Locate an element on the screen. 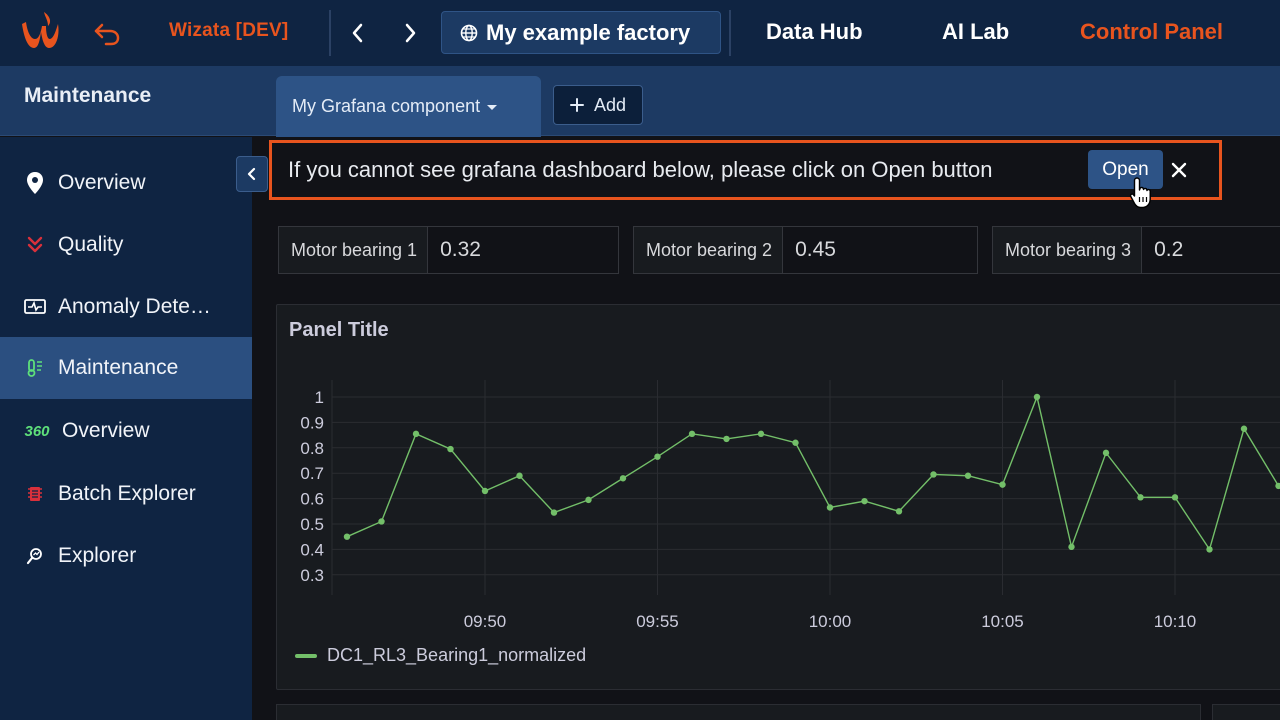  sub-header: Maintenance My Grafana component Add is located at coordinates (640, 101).